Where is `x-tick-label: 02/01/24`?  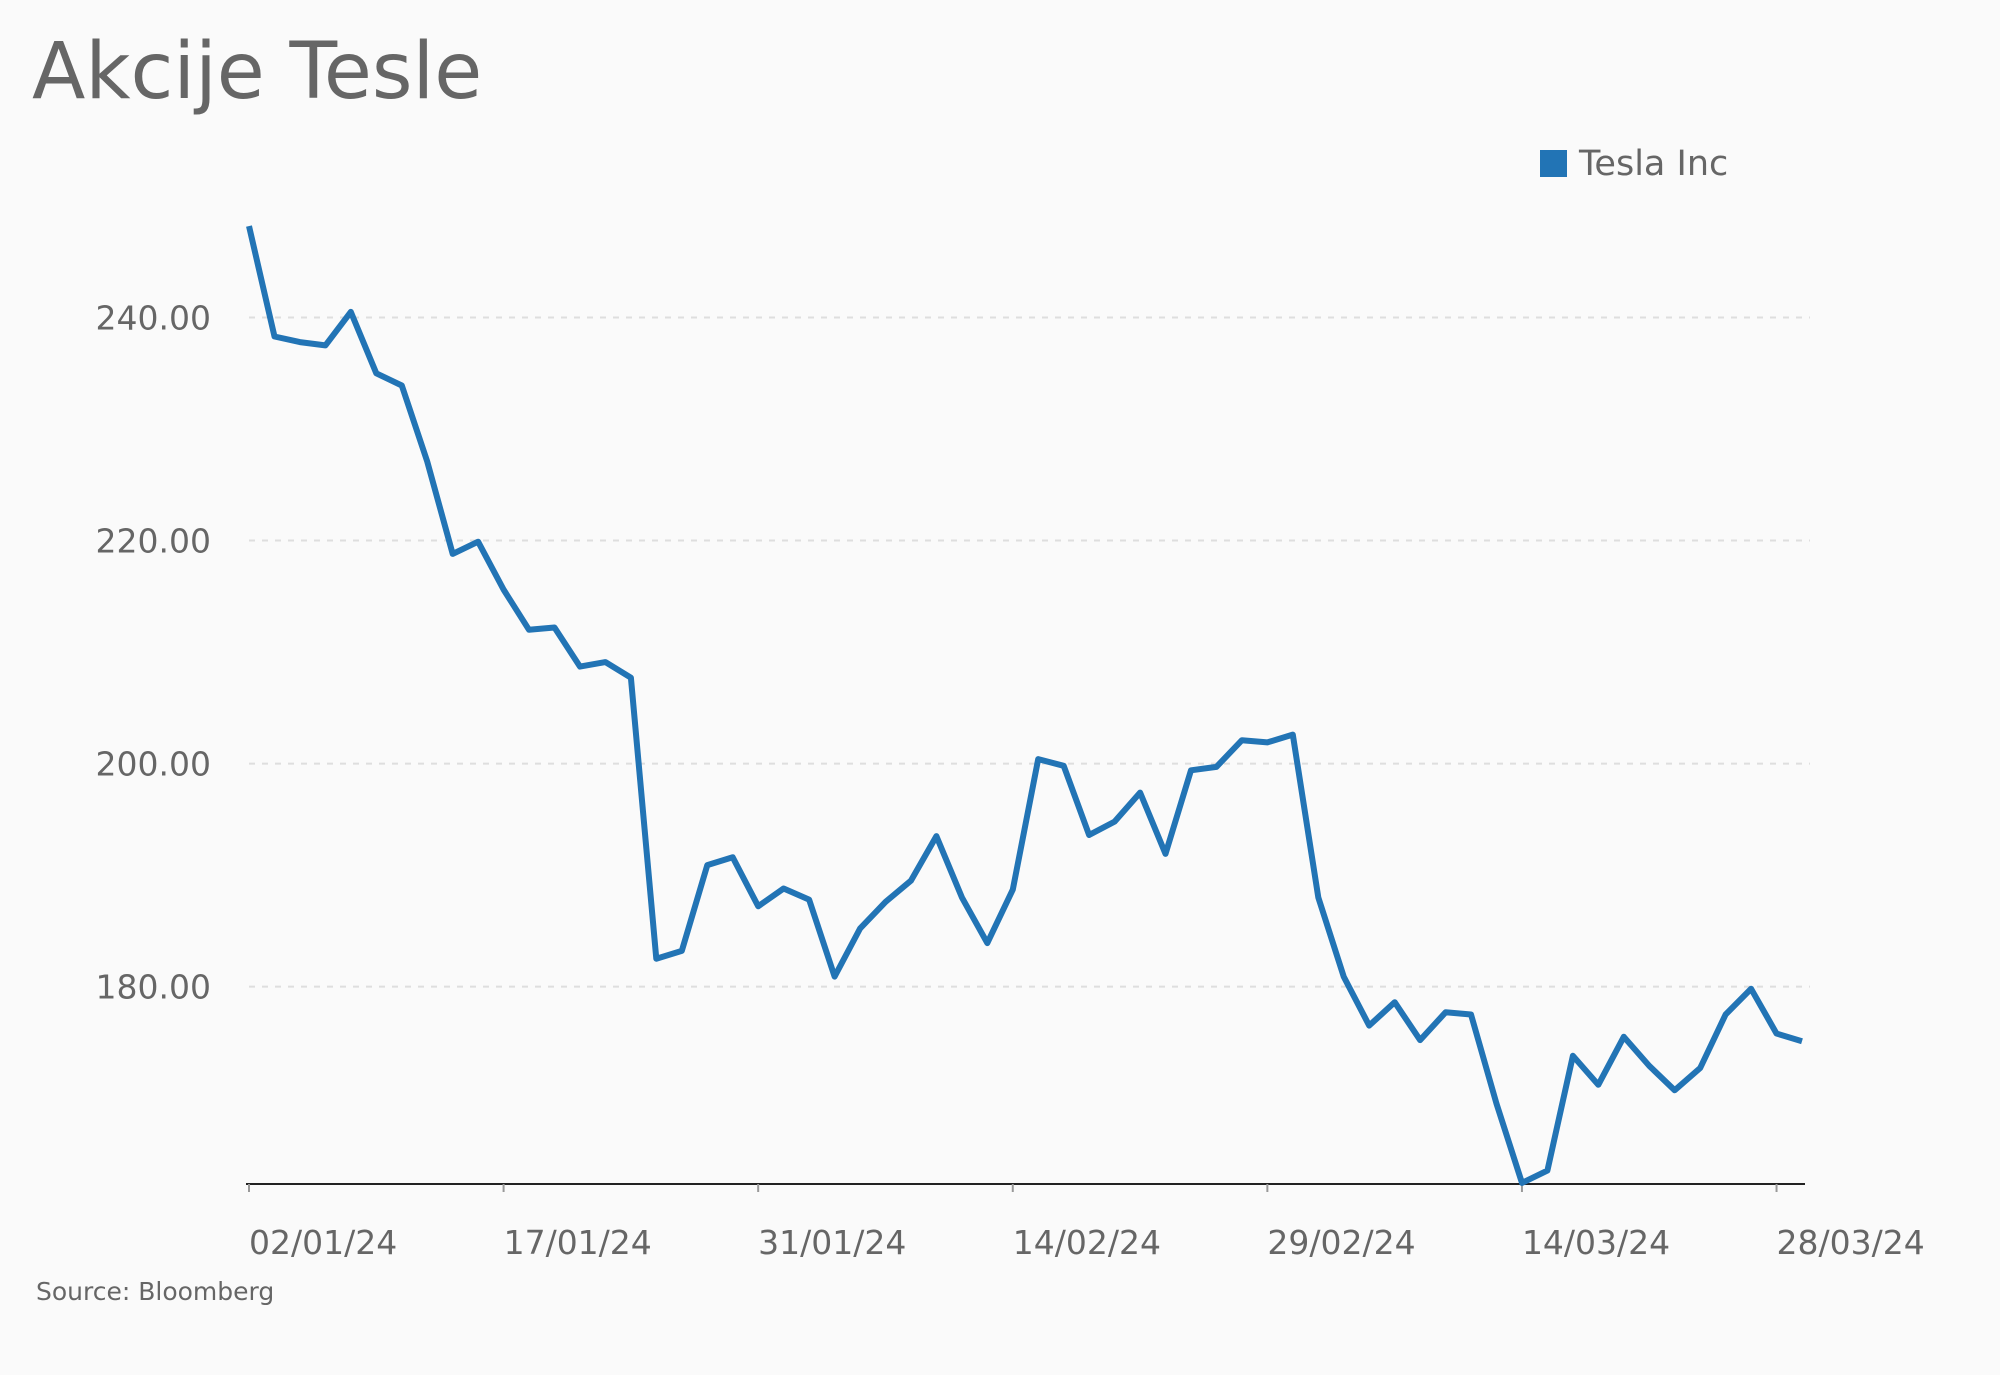
x-tick-label: 02/01/24 is located at coordinates (323, 1242).